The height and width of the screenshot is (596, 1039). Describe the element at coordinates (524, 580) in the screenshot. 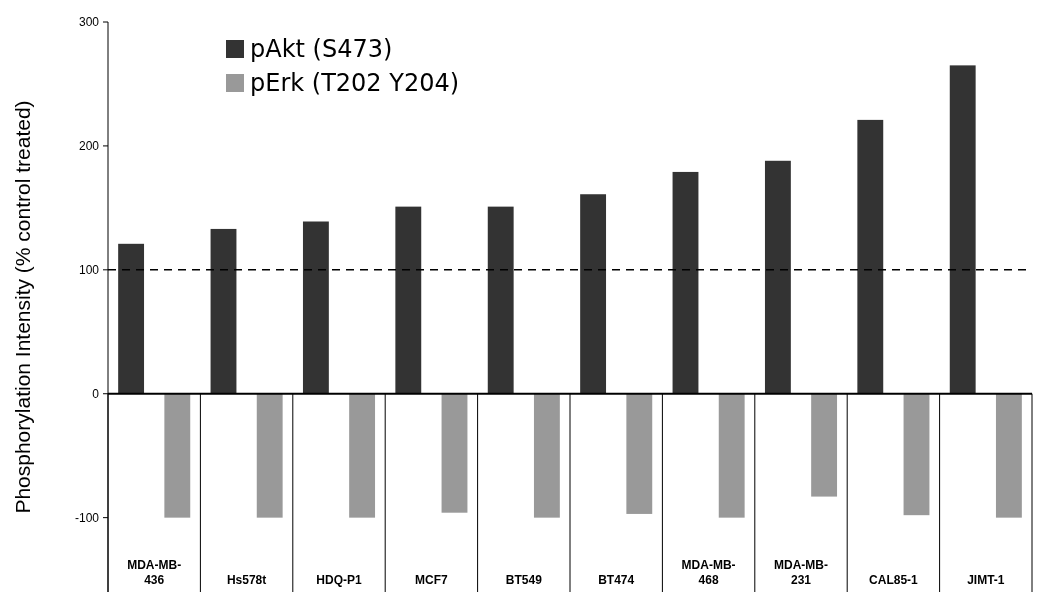

I see `x-tick-label: BT549` at that location.